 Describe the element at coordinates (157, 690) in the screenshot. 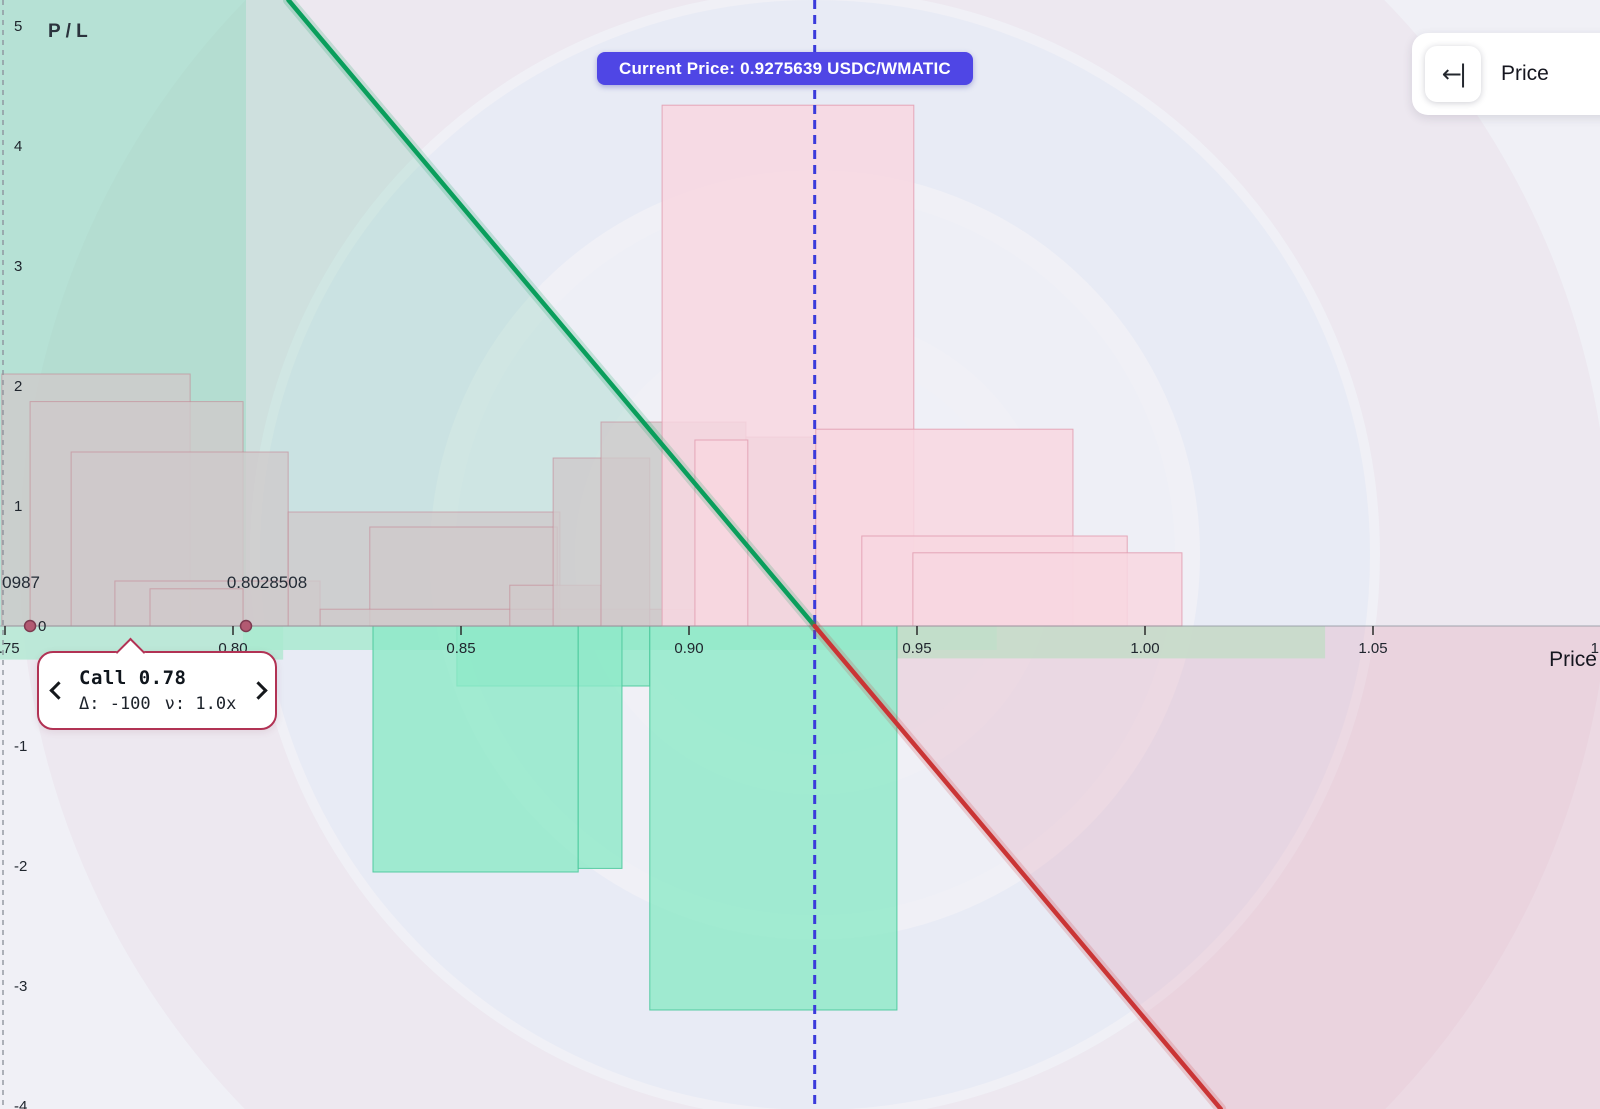

I see `tooltip-body: Call 0.78 Δ: -100 ν: 1.0x` at that location.